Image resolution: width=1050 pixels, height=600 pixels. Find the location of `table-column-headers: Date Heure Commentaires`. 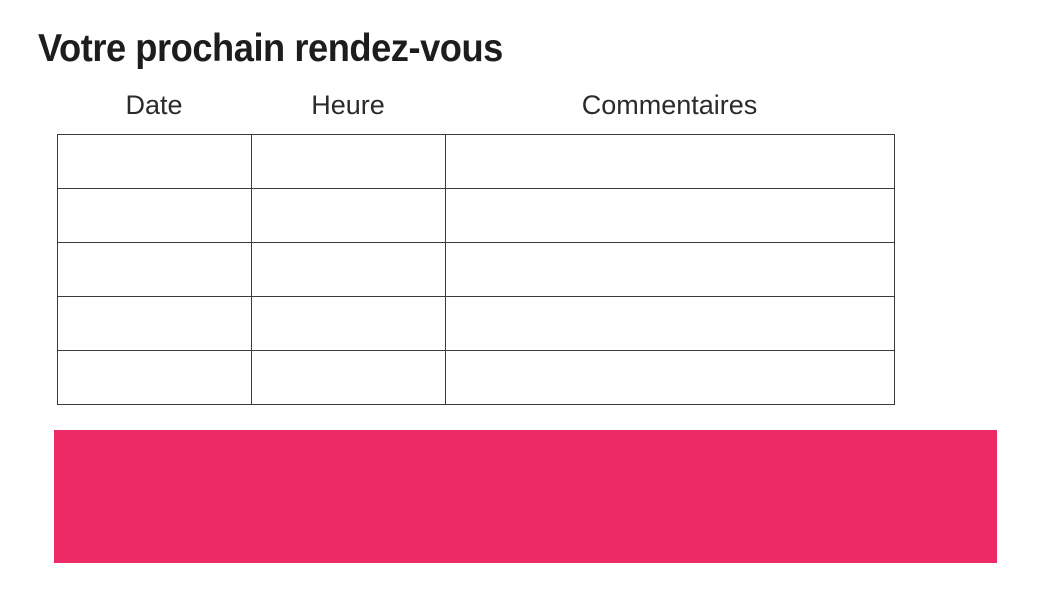

table-column-headers: Date Heure Commentaires is located at coordinates (475, 105).